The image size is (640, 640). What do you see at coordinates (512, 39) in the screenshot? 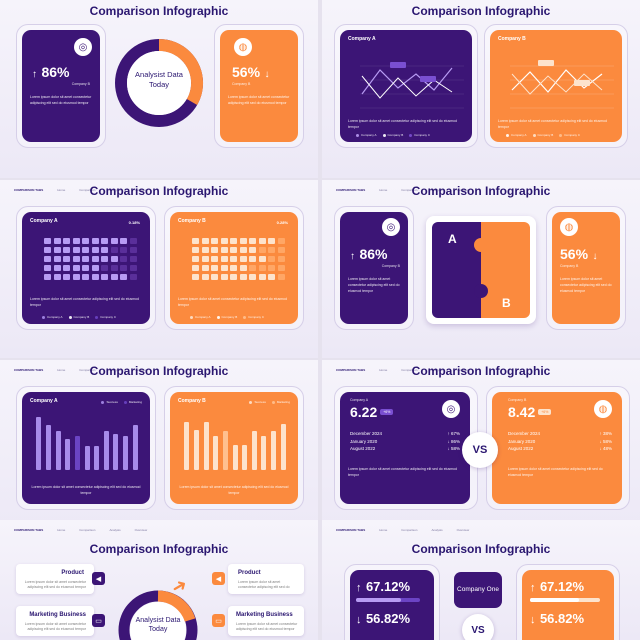
I see `card-title: Company B` at bounding box center [512, 39].